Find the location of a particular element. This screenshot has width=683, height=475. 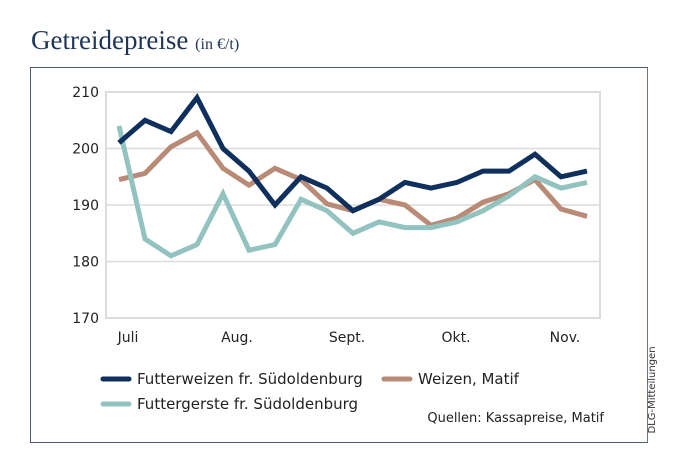

legend-label: Futterweizen fr. Südoldenburg is located at coordinates (250, 379).